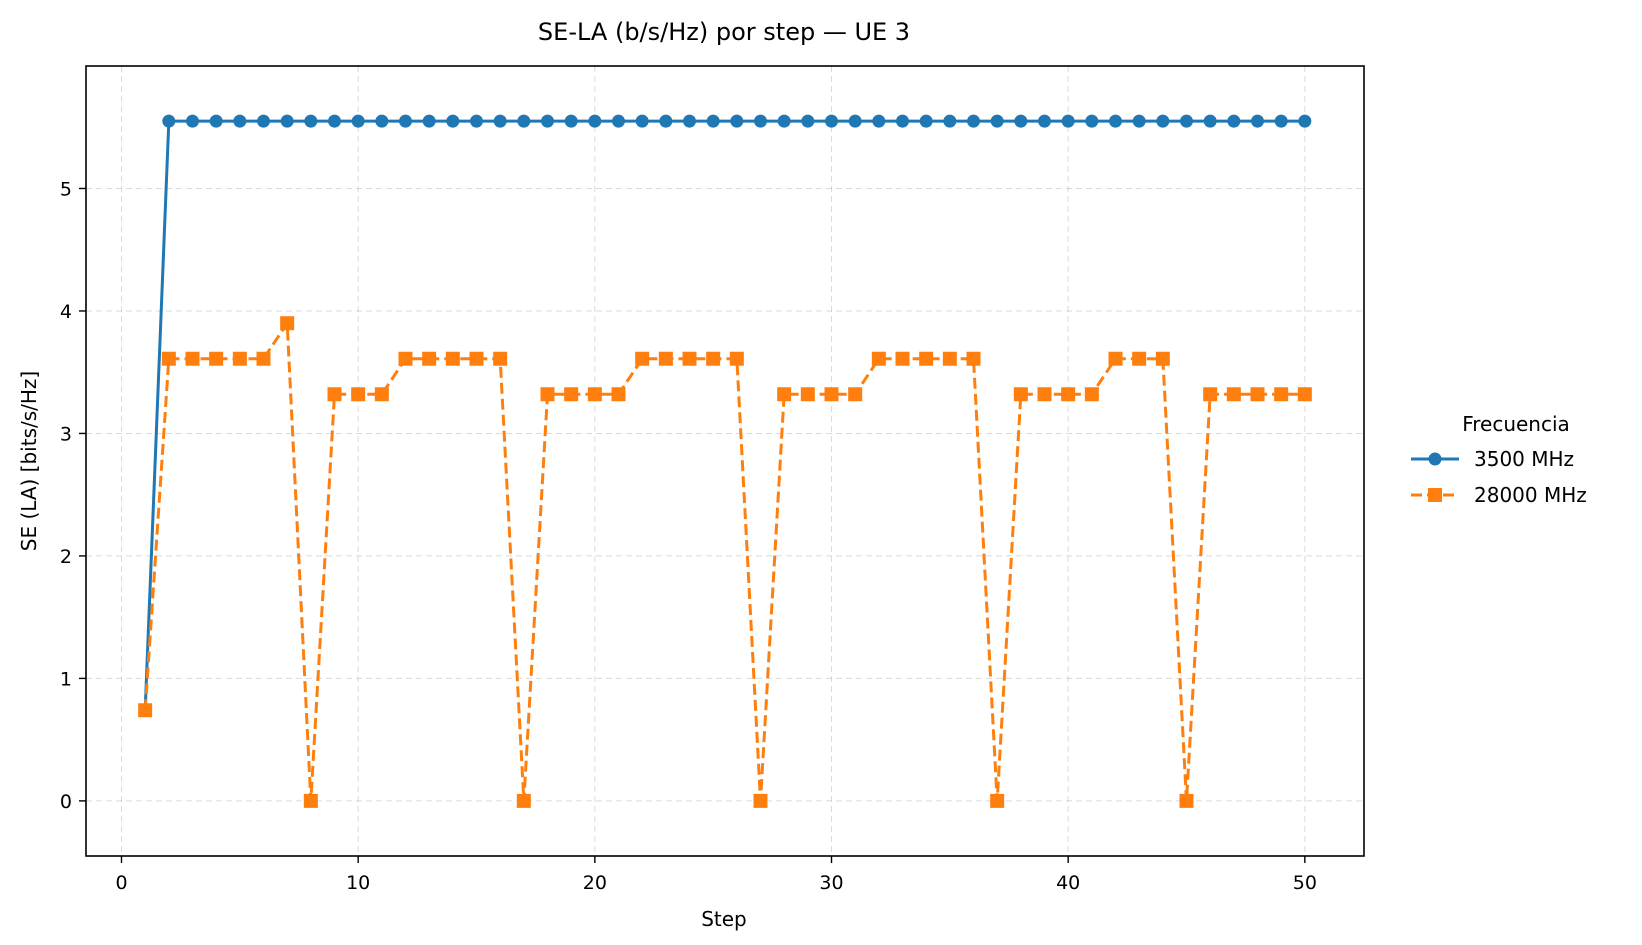 The height and width of the screenshot is (945, 1642). Describe the element at coordinates (1435, 459) in the screenshot. I see `legend-marker-3500-mhz` at that location.